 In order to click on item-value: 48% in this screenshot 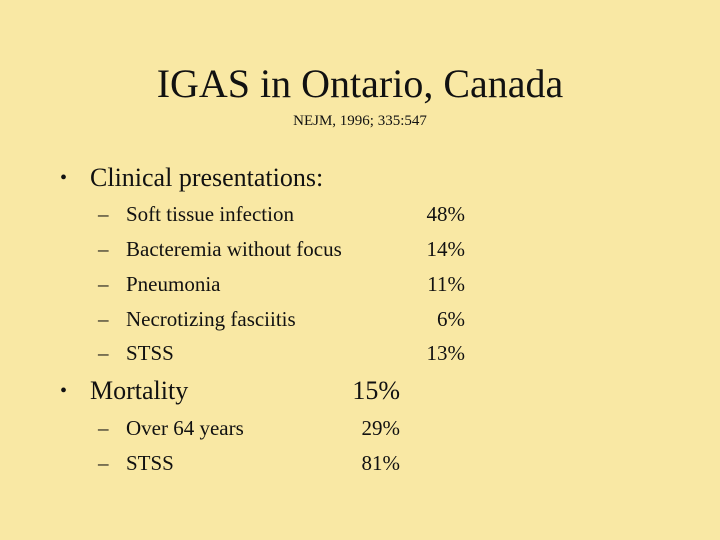, I will do `click(446, 214)`.